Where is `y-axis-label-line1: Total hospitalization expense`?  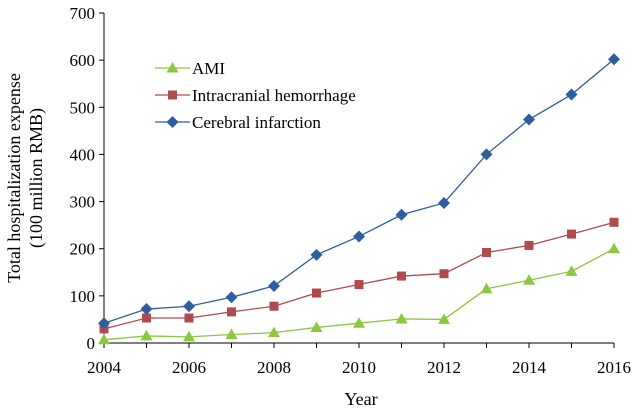
y-axis-label-line1: Total hospitalization expense is located at coordinates (14, 178).